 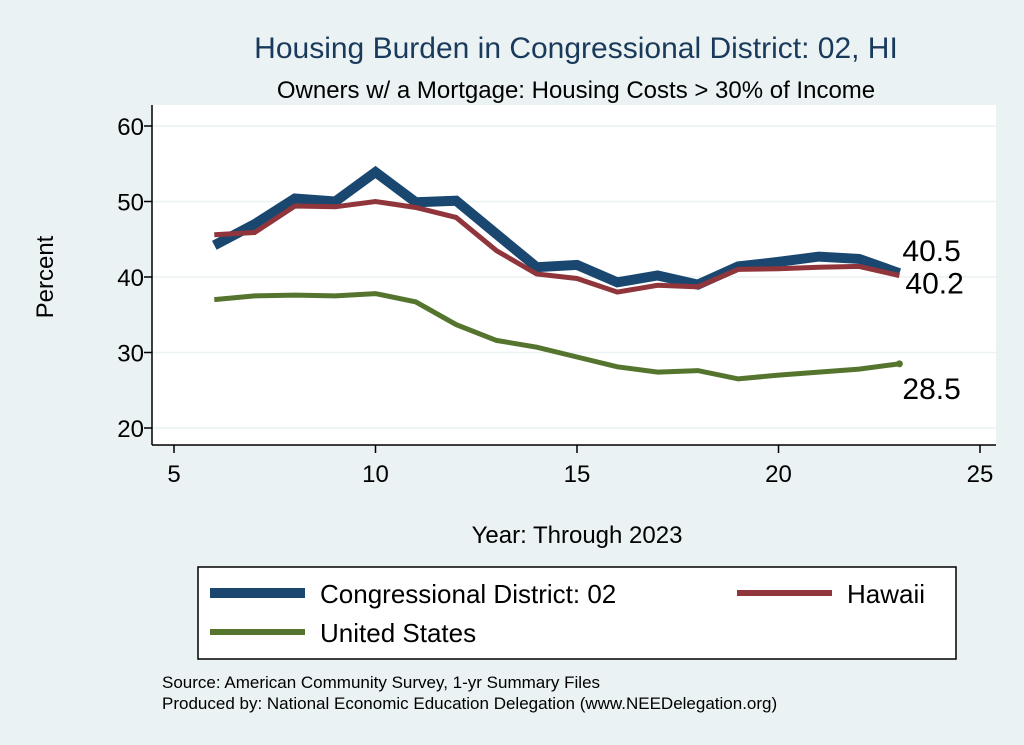 I want to click on x-tick-label: 10, so click(x=375, y=474).